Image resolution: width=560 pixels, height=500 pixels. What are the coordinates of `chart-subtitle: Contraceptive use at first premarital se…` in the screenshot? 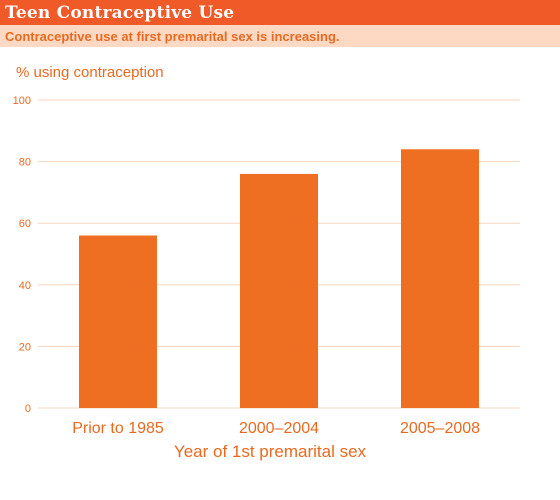 It's located at (172, 36).